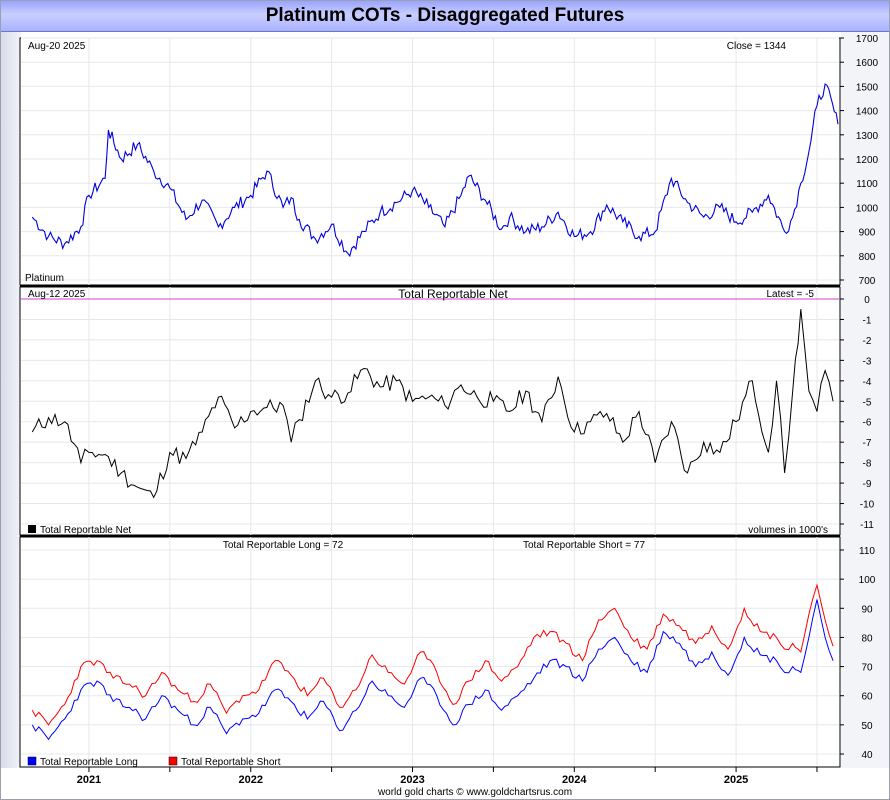  What do you see at coordinates (867, 525) in the screenshot?
I see `y-tick-label: -11` at bounding box center [867, 525].